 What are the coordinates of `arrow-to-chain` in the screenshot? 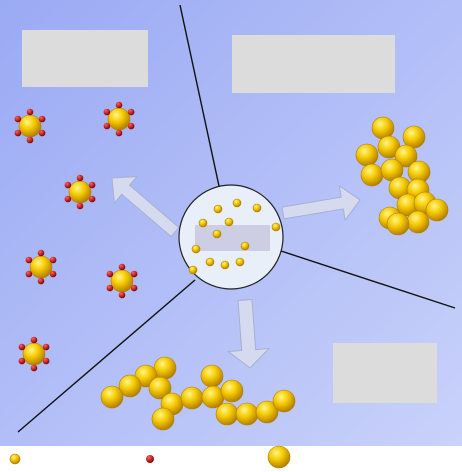 It's located at (249, 333).